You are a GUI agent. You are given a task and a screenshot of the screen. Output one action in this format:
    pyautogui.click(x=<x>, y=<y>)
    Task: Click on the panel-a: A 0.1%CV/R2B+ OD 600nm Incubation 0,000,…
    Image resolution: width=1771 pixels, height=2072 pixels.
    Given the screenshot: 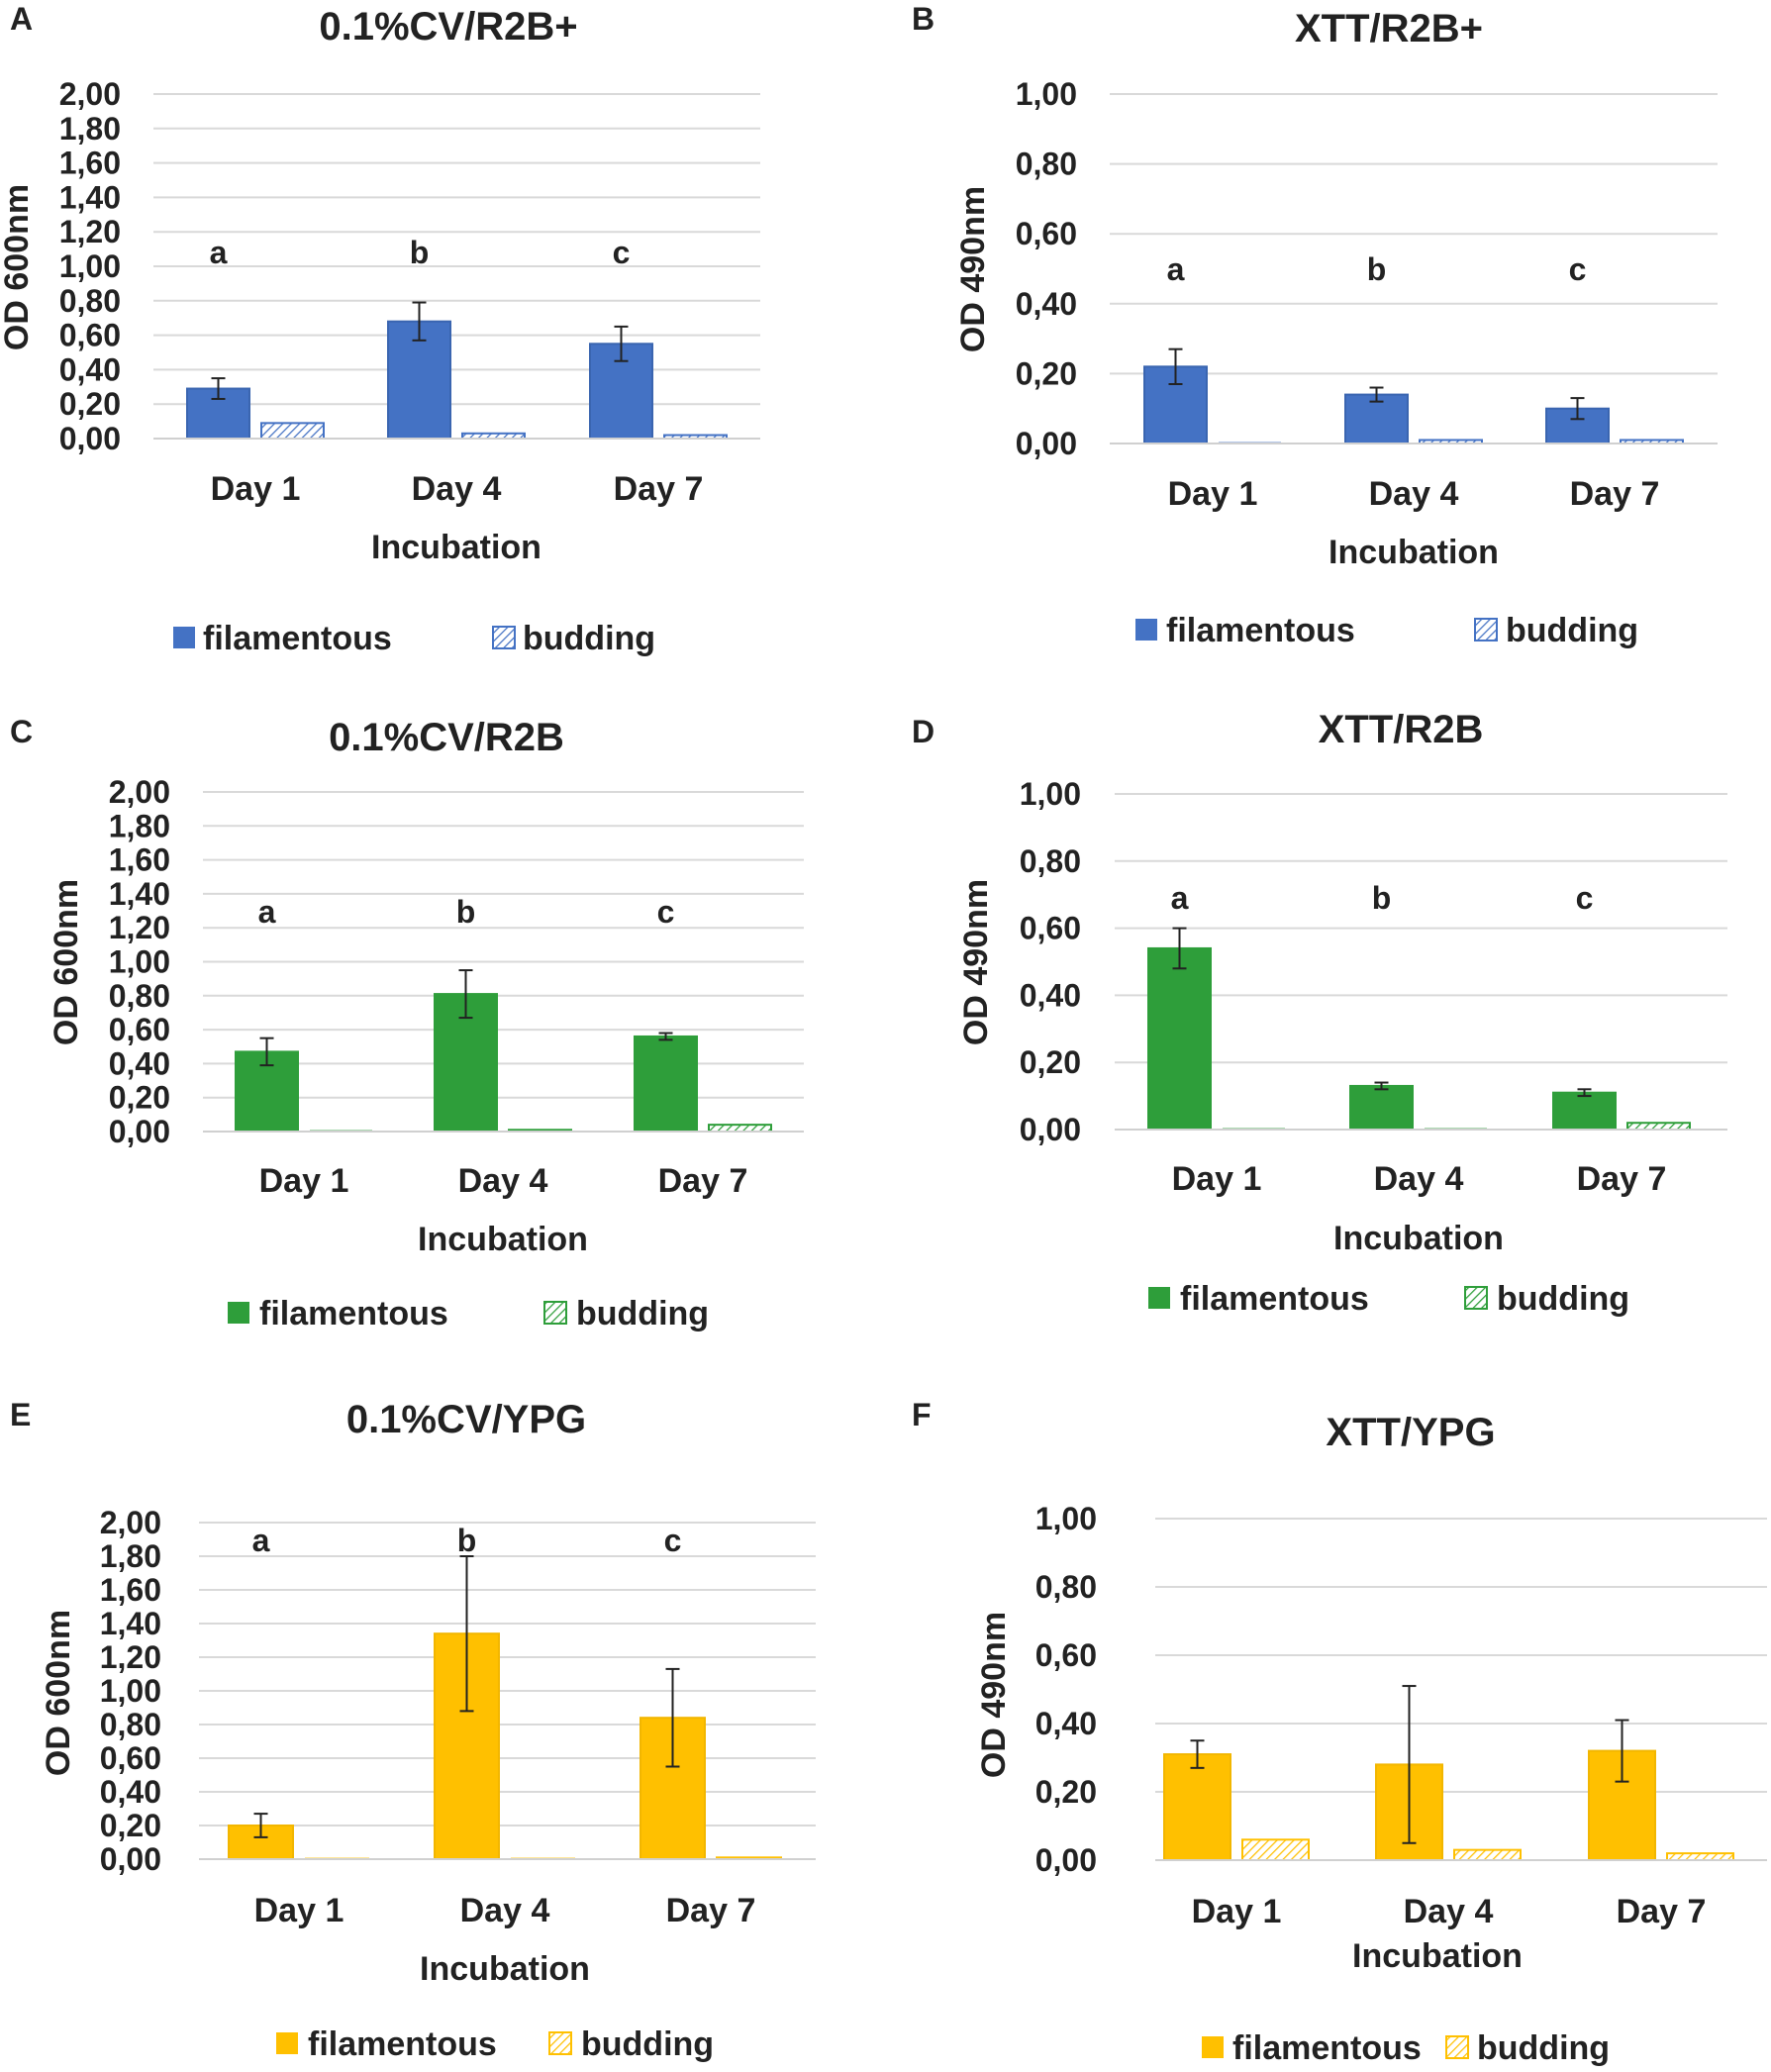 What is the action you would take?
    pyautogui.click(x=380, y=329)
    